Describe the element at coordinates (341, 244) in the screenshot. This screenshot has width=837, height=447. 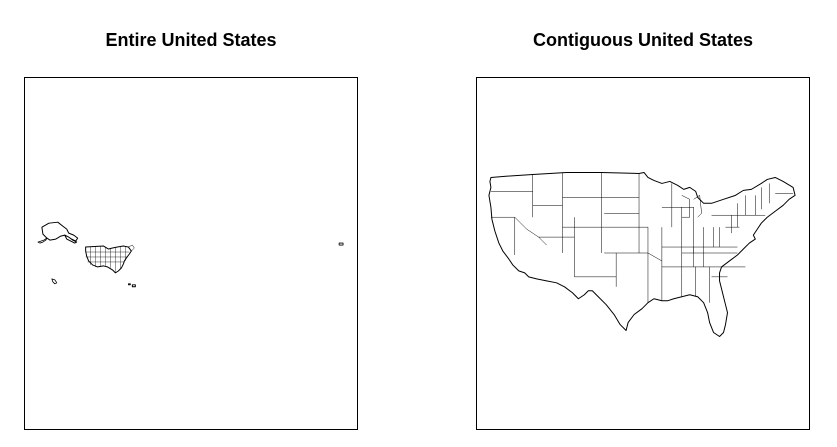
I see `far-island-shape` at that location.